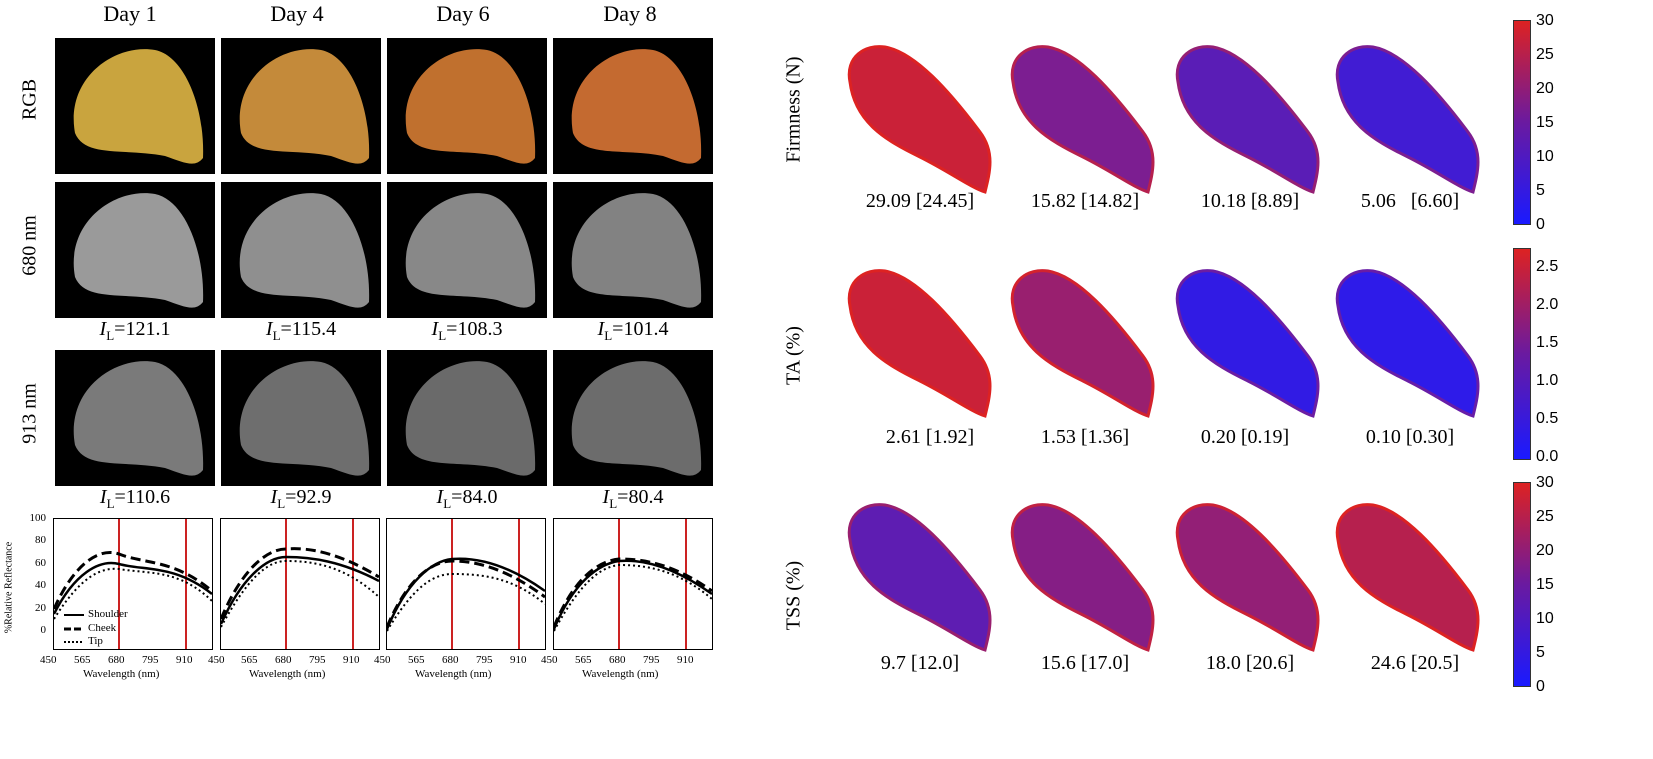  What do you see at coordinates (467, 418) in the screenshot?
I see `nm913-image-day6` at bounding box center [467, 418].